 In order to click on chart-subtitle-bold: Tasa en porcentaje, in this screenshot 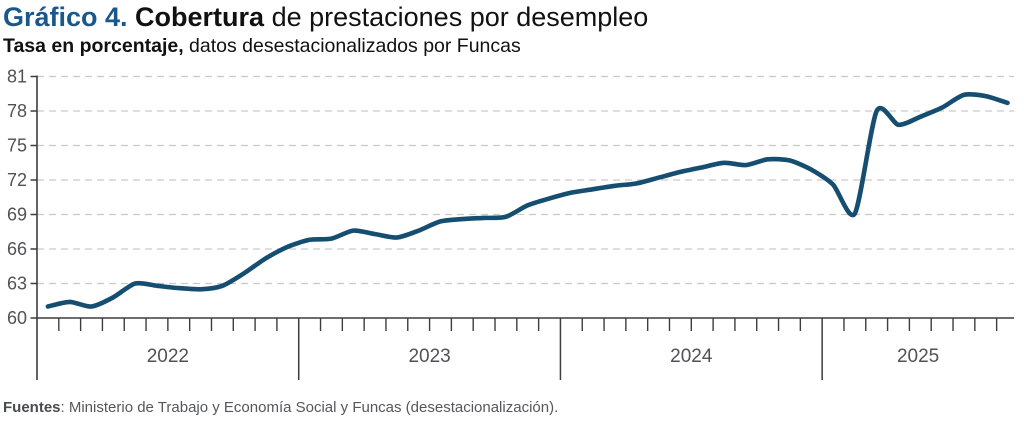, I will do `click(96, 46)`.